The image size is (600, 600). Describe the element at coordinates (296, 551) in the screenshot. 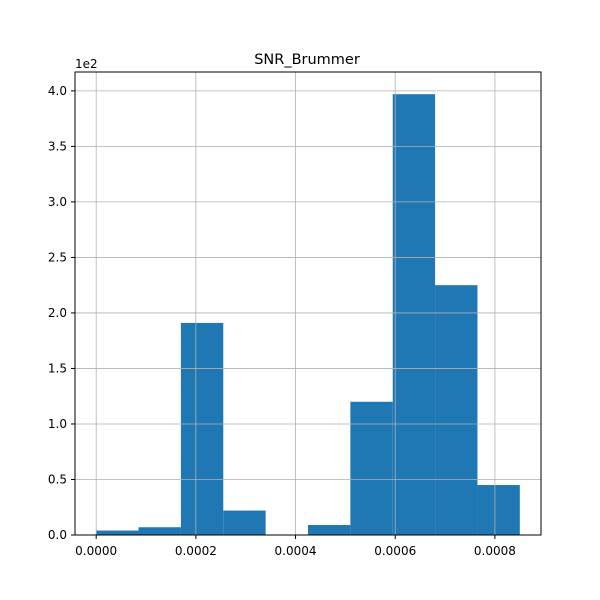

I see `x-tick-label: 0.0004` at that location.